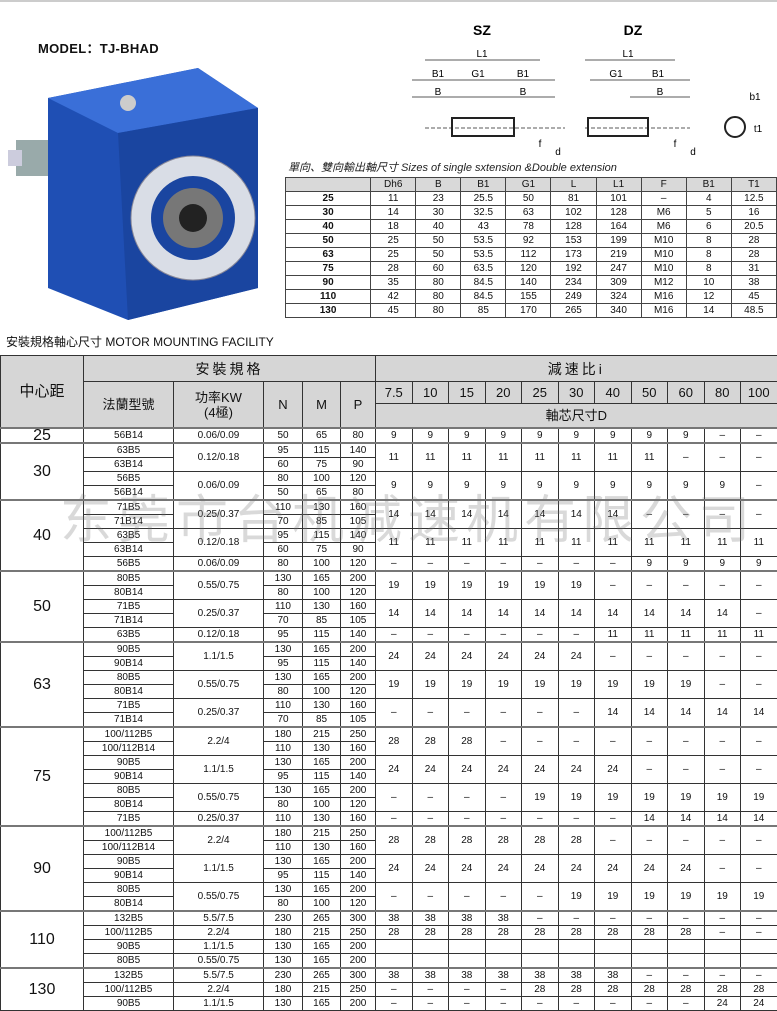 This screenshot has width=777, height=1011. I want to click on ratio-header: 50, so click(649, 393).